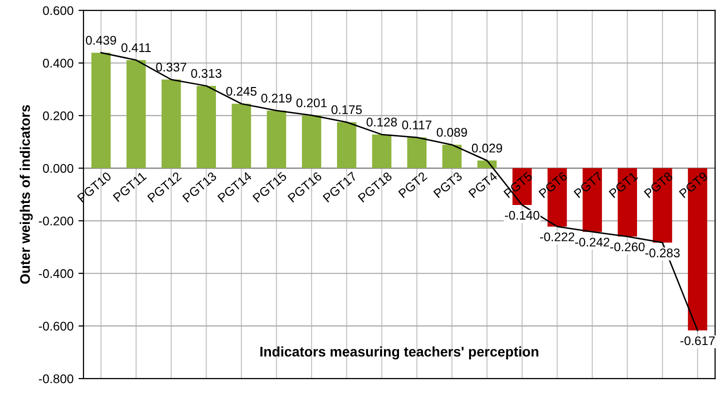 The width and height of the screenshot is (726, 416). What do you see at coordinates (276, 98) in the screenshot?
I see `data-label: 0.219` at bounding box center [276, 98].